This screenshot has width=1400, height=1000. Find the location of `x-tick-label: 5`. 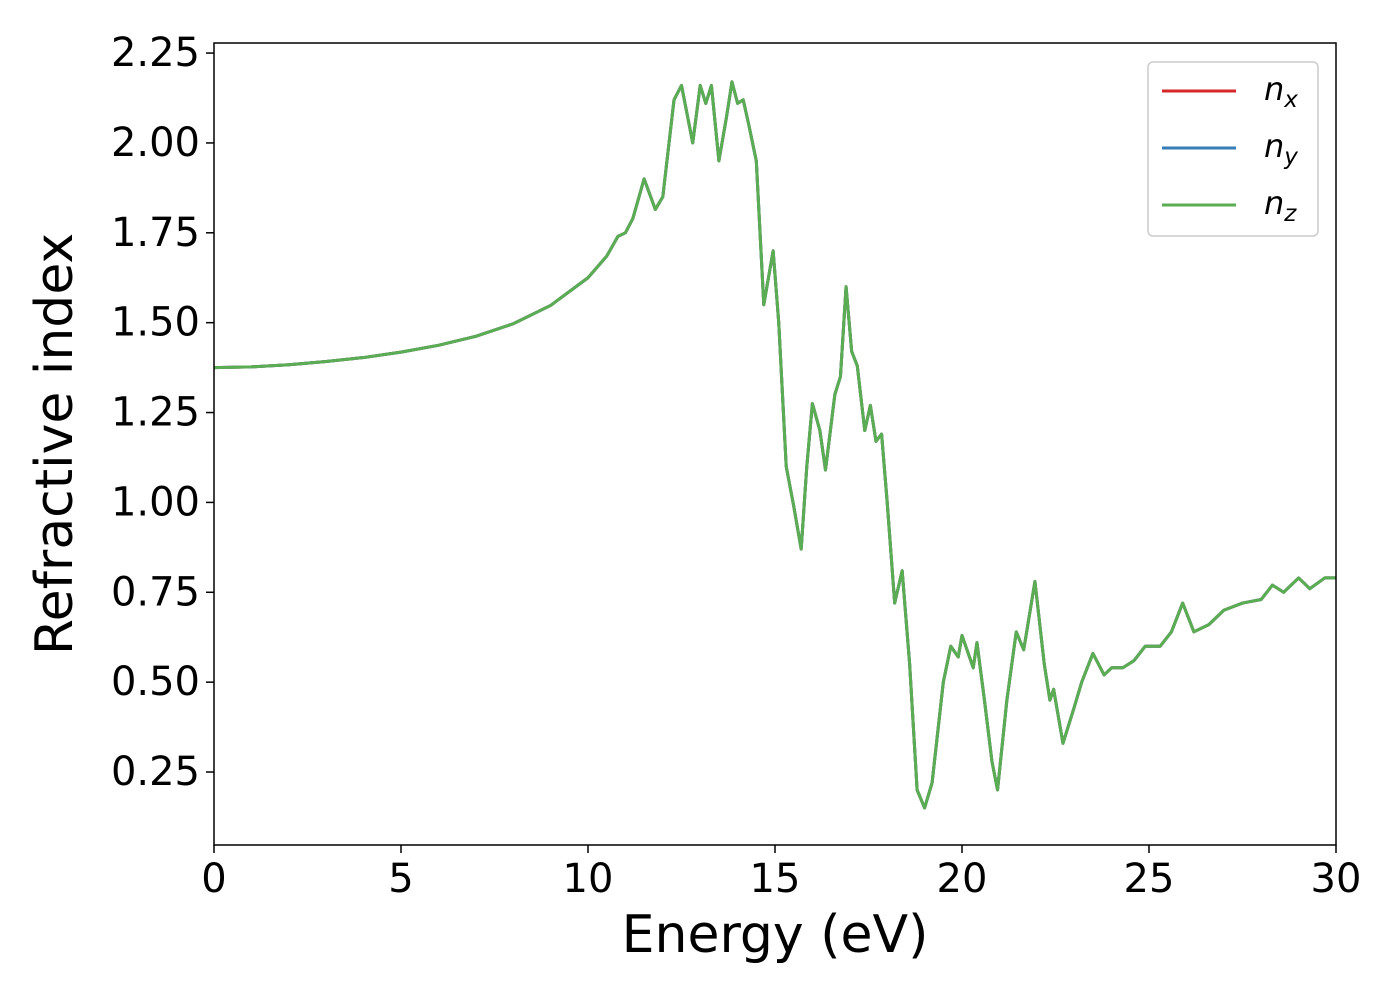

x-tick-label: 5 is located at coordinates (400, 879).